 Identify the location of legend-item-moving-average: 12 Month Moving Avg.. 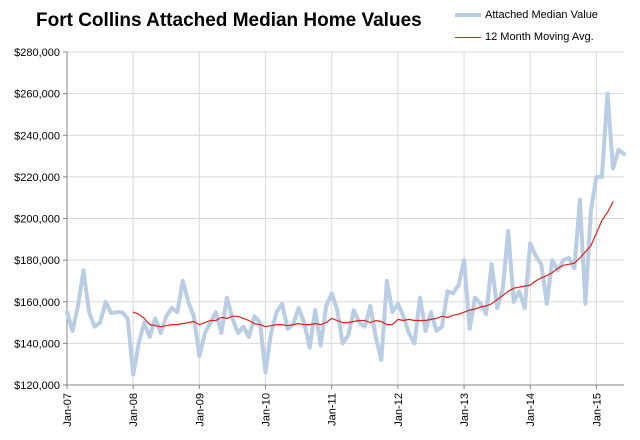
(526, 37).